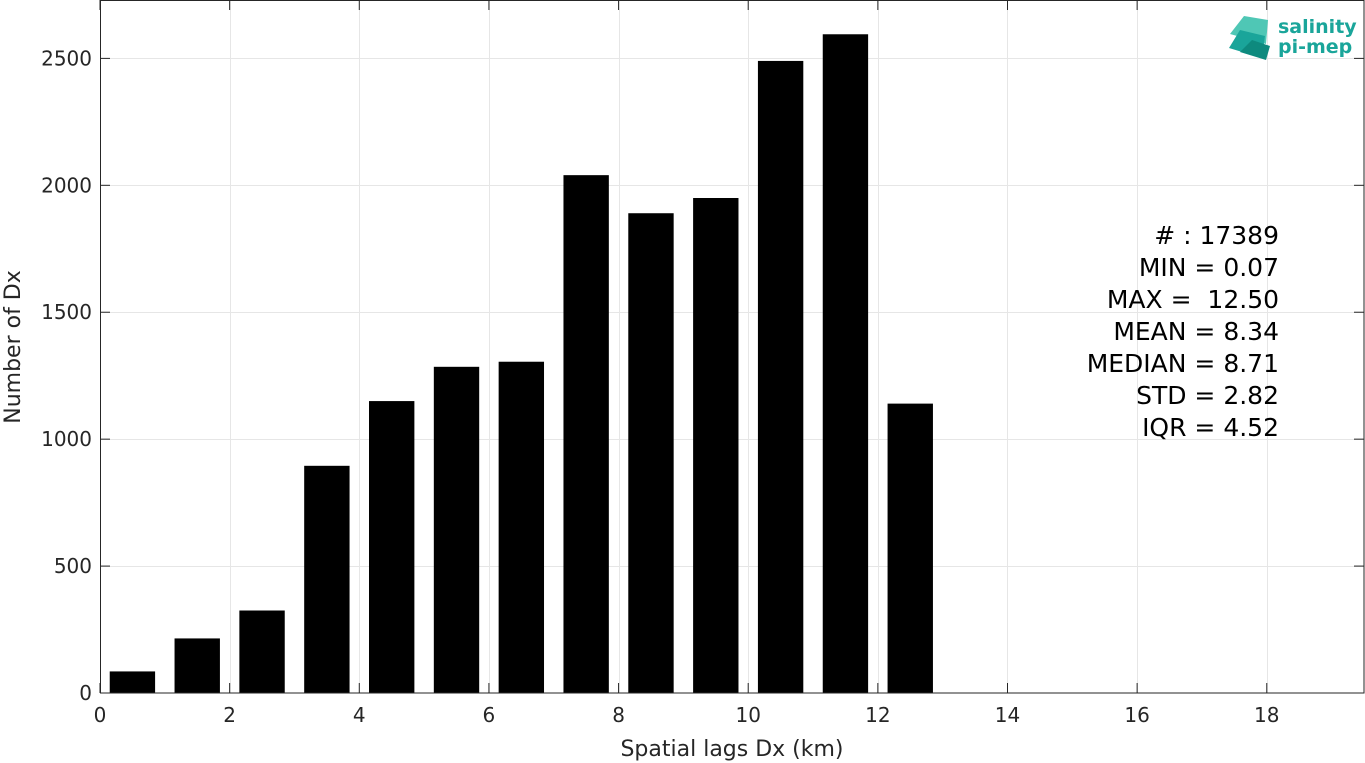 Image resolution: width=1365 pixels, height=763 pixels. I want to click on x-tick-label: 4, so click(359, 715).